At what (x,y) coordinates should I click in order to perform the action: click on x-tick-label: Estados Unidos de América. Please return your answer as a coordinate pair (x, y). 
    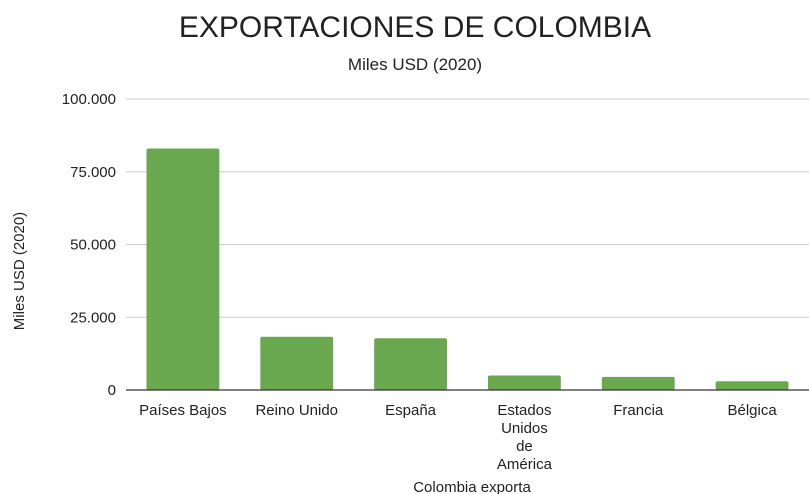
    Looking at the image, I should click on (525, 437).